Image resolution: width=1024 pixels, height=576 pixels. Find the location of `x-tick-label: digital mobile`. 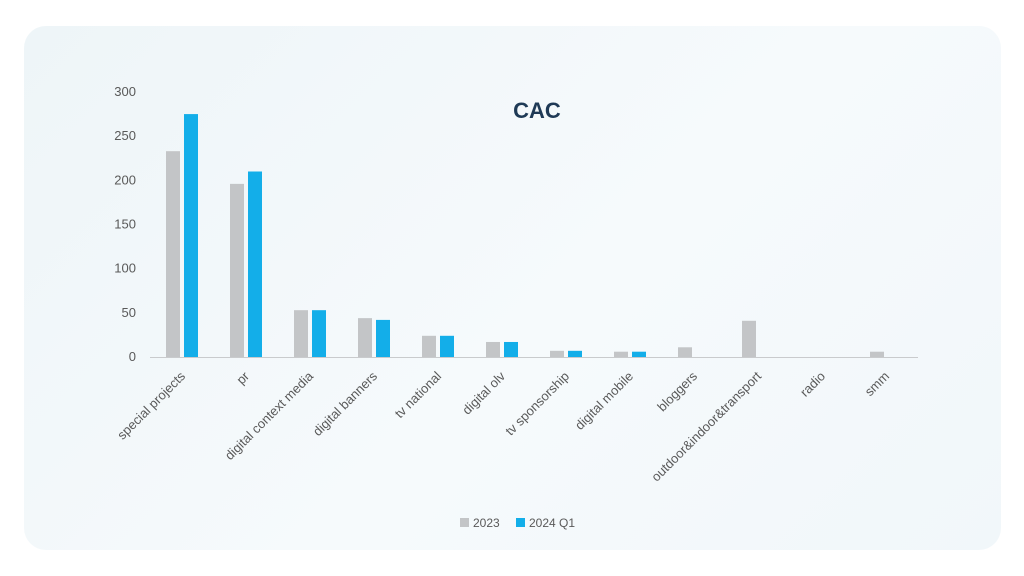

x-tick-label: digital mobile is located at coordinates (604, 401).